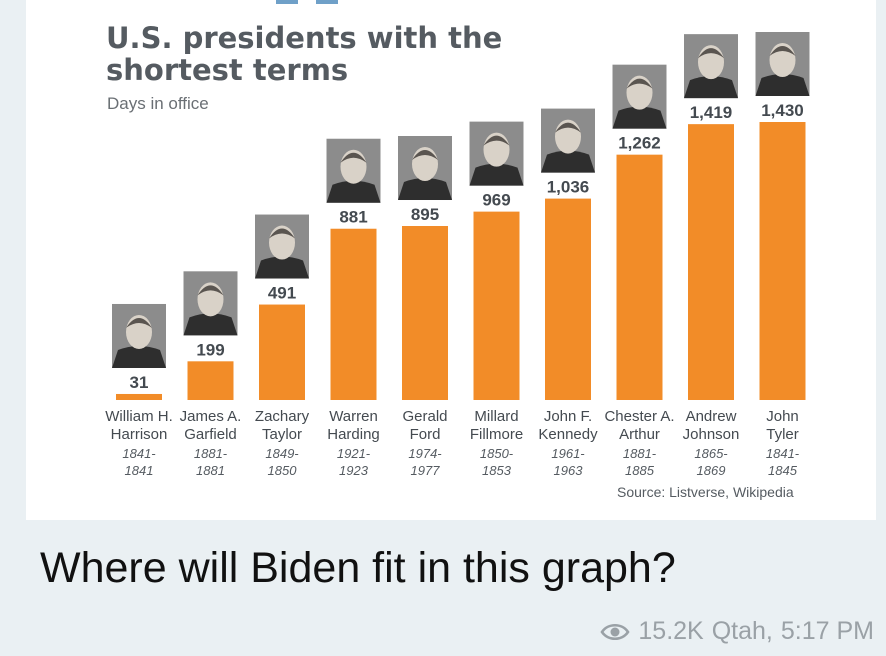 This screenshot has width=886, height=656. What do you see at coordinates (496, 200) in the screenshot?
I see `data-label: 969` at bounding box center [496, 200].